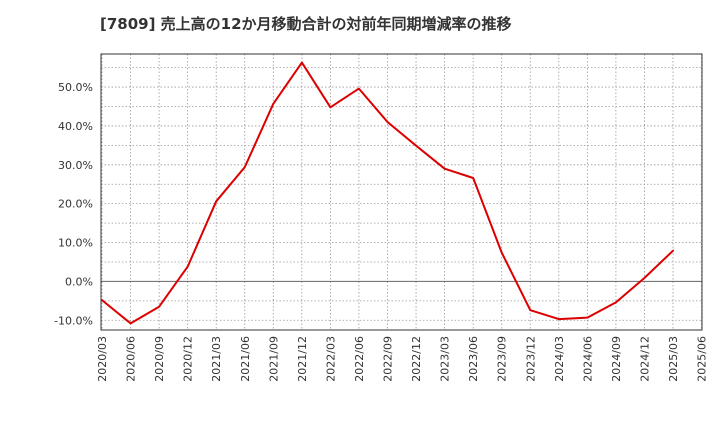 The width and height of the screenshot is (720, 440). What do you see at coordinates (273, 359) in the screenshot?
I see `x-tick-label: 2021/09` at bounding box center [273, 359].